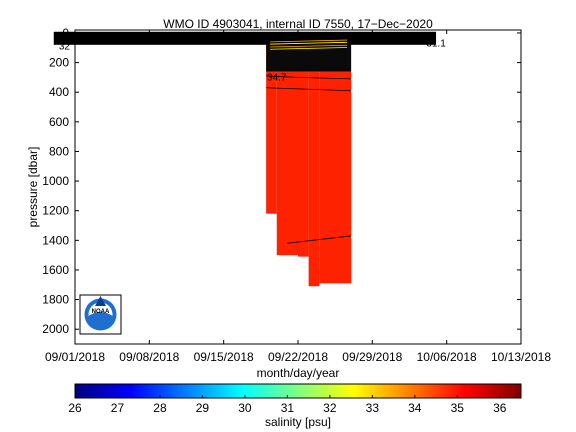 The width and height of the screenshot is (576, 432). What do you see at coordinates (330, 408) in the screenshot?
I see `colorbar-tick-label: 32` at bounding box center [330, 408].